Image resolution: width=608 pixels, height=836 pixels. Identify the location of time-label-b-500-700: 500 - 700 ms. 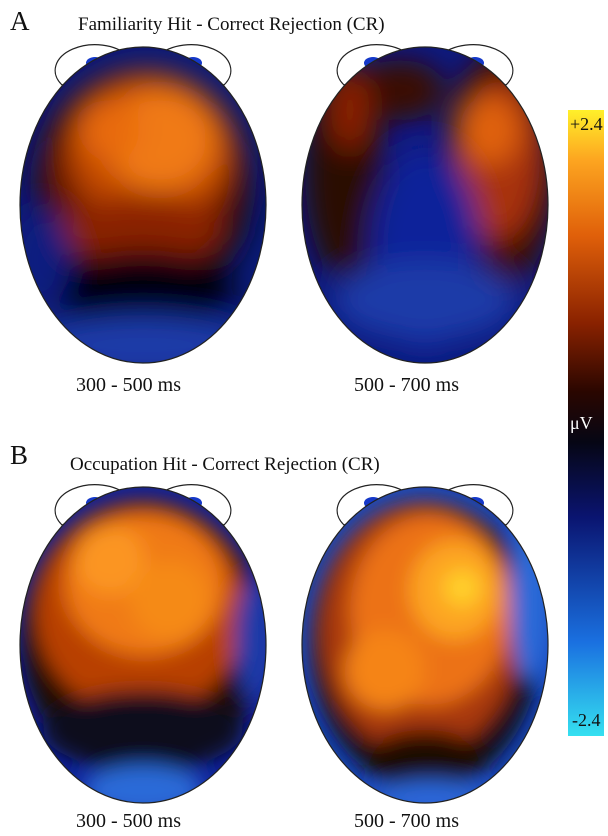
(406, 821).